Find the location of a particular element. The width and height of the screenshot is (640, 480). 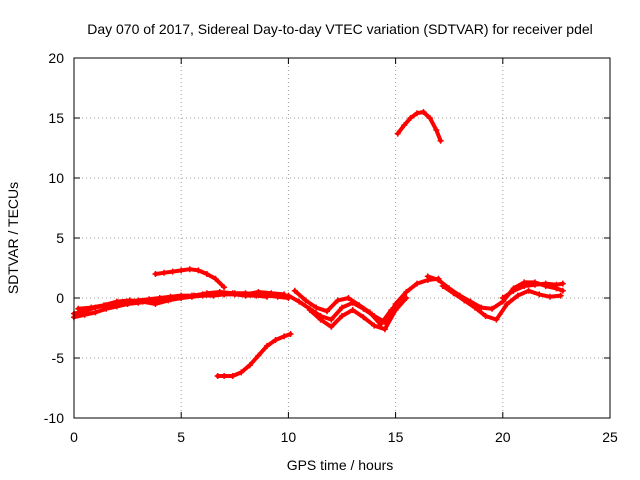

x-tick-label: 20 is located at coordinates (503, 437).